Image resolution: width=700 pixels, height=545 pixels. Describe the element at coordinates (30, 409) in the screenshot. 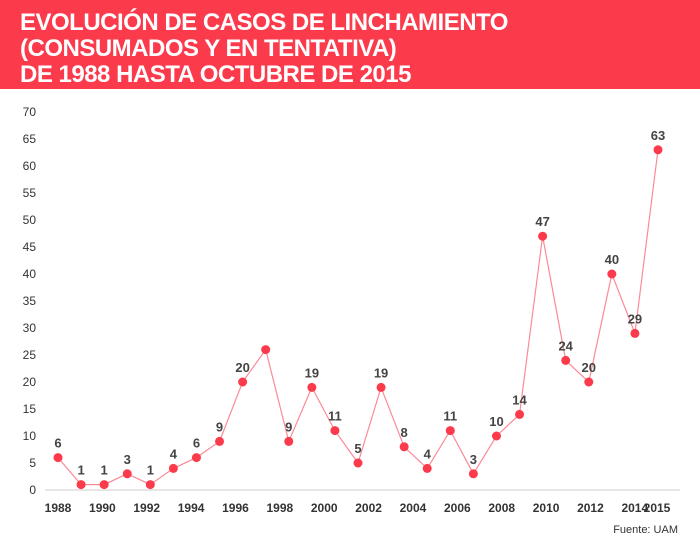

I see `y-tick-label: 15` at that location.